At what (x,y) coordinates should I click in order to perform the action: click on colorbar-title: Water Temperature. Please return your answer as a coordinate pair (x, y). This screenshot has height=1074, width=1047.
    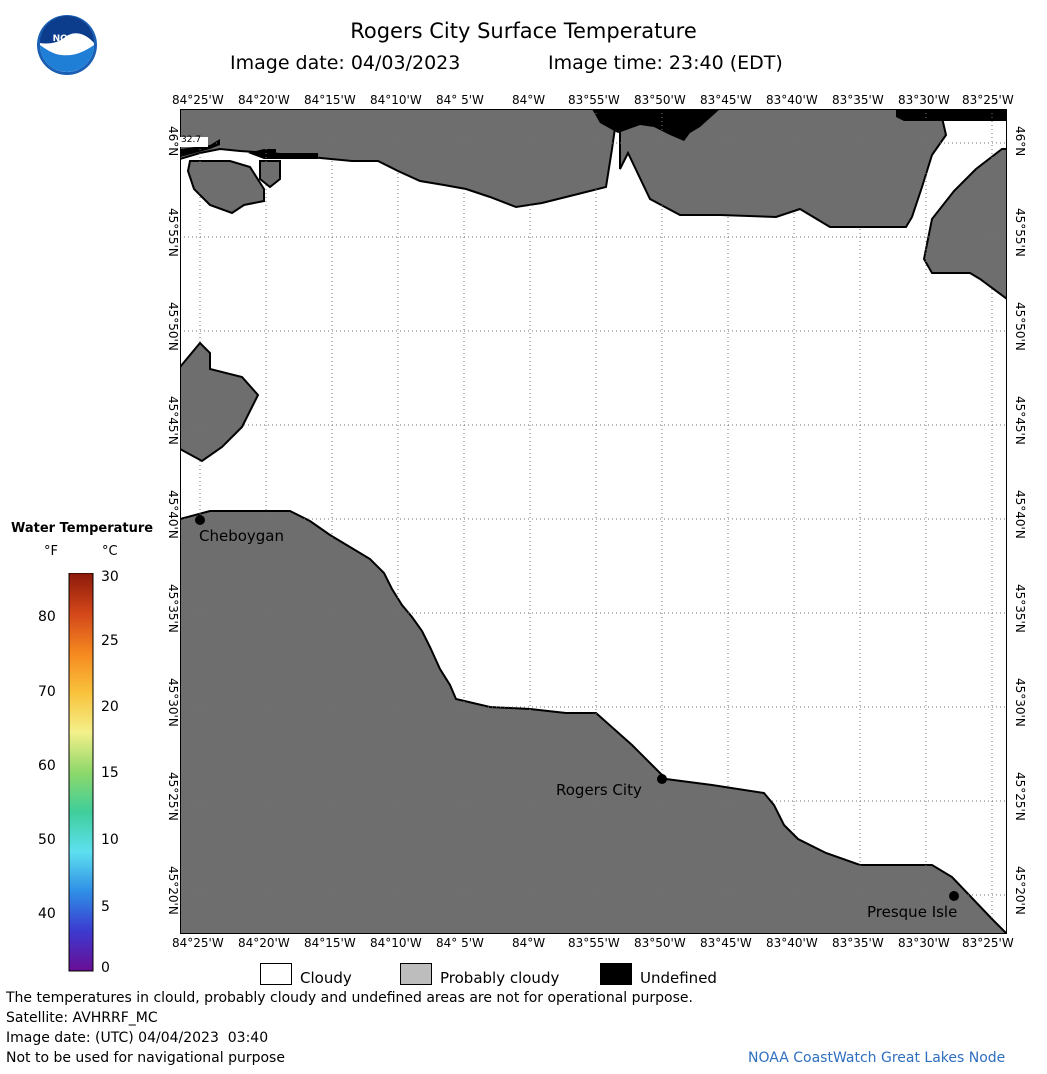
    Looking at the image, I should click on (82, 528).